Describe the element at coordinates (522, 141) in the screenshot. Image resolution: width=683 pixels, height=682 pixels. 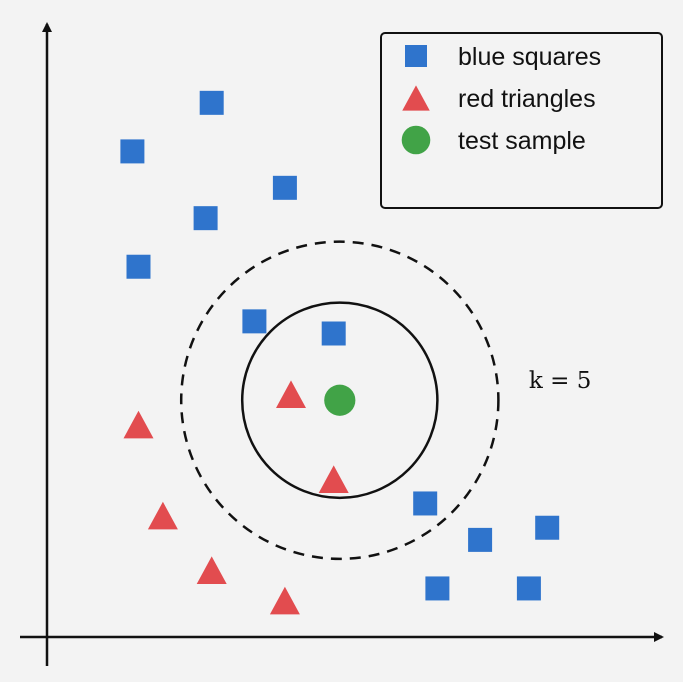
I see `legend-label: test sample` at that location.